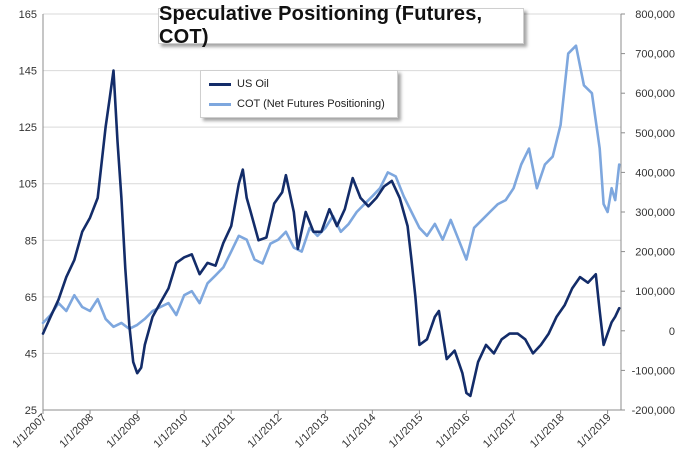  I want to click on x-tick-label: 1/1/2013, so click(312, 431).